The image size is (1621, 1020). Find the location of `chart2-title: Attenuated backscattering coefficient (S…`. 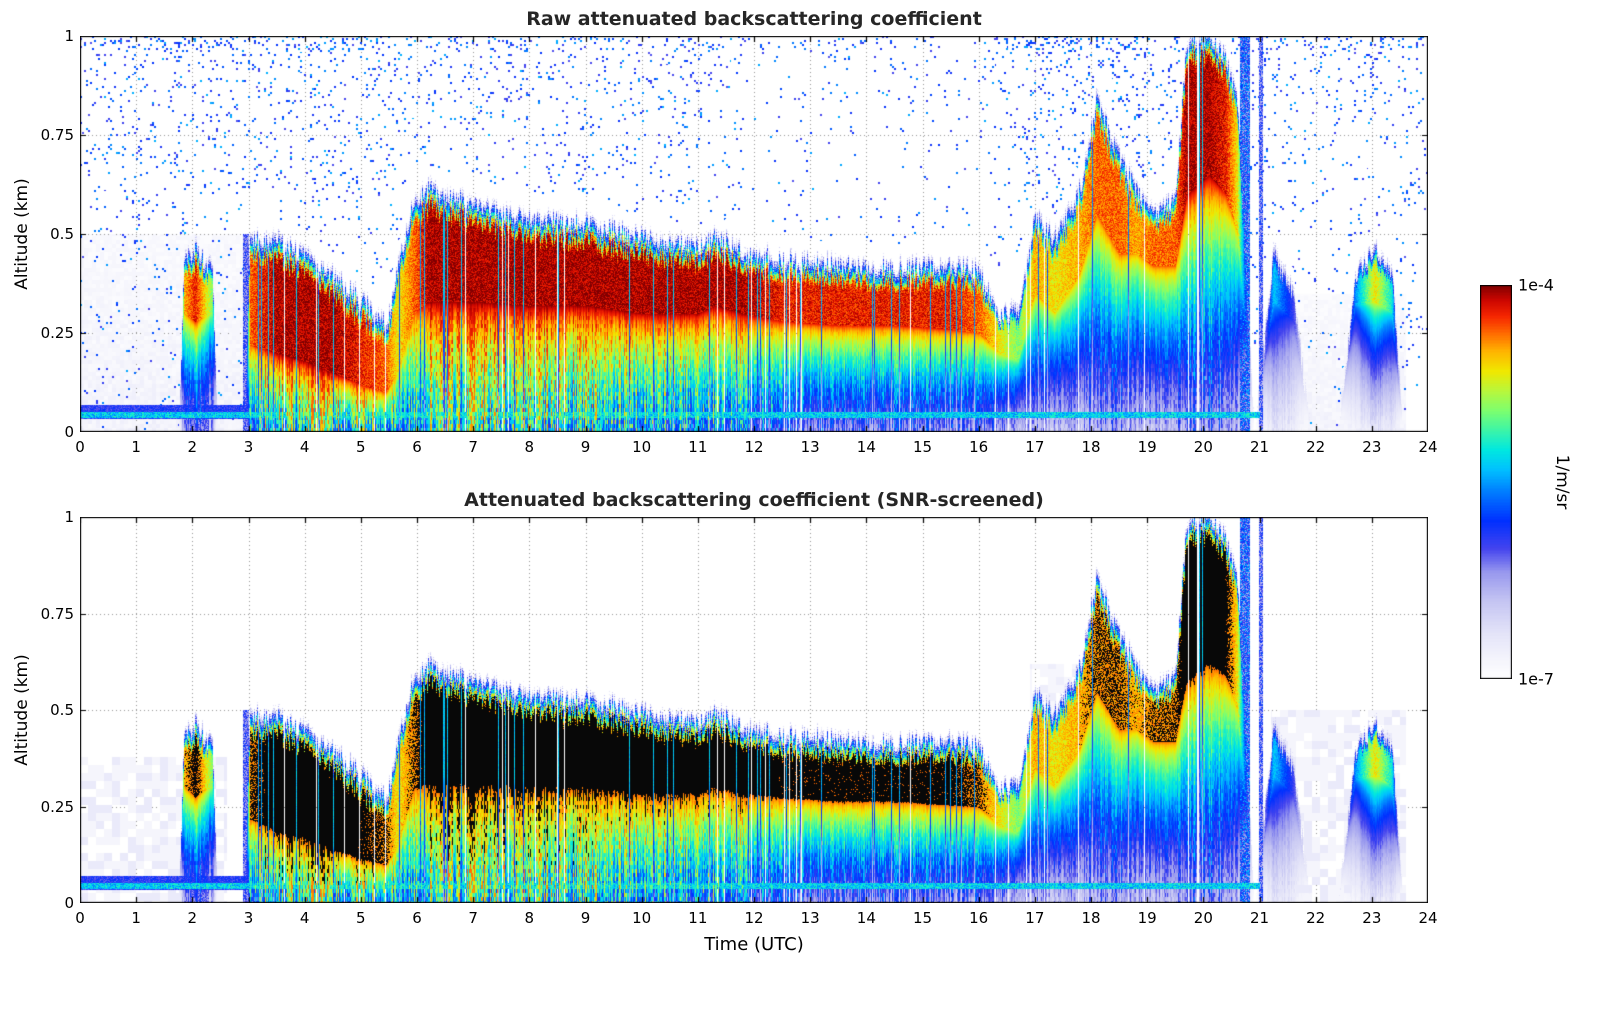

chart2-title: Attenuated backscattering coefficient (S… is located at coordinates (754, 500).